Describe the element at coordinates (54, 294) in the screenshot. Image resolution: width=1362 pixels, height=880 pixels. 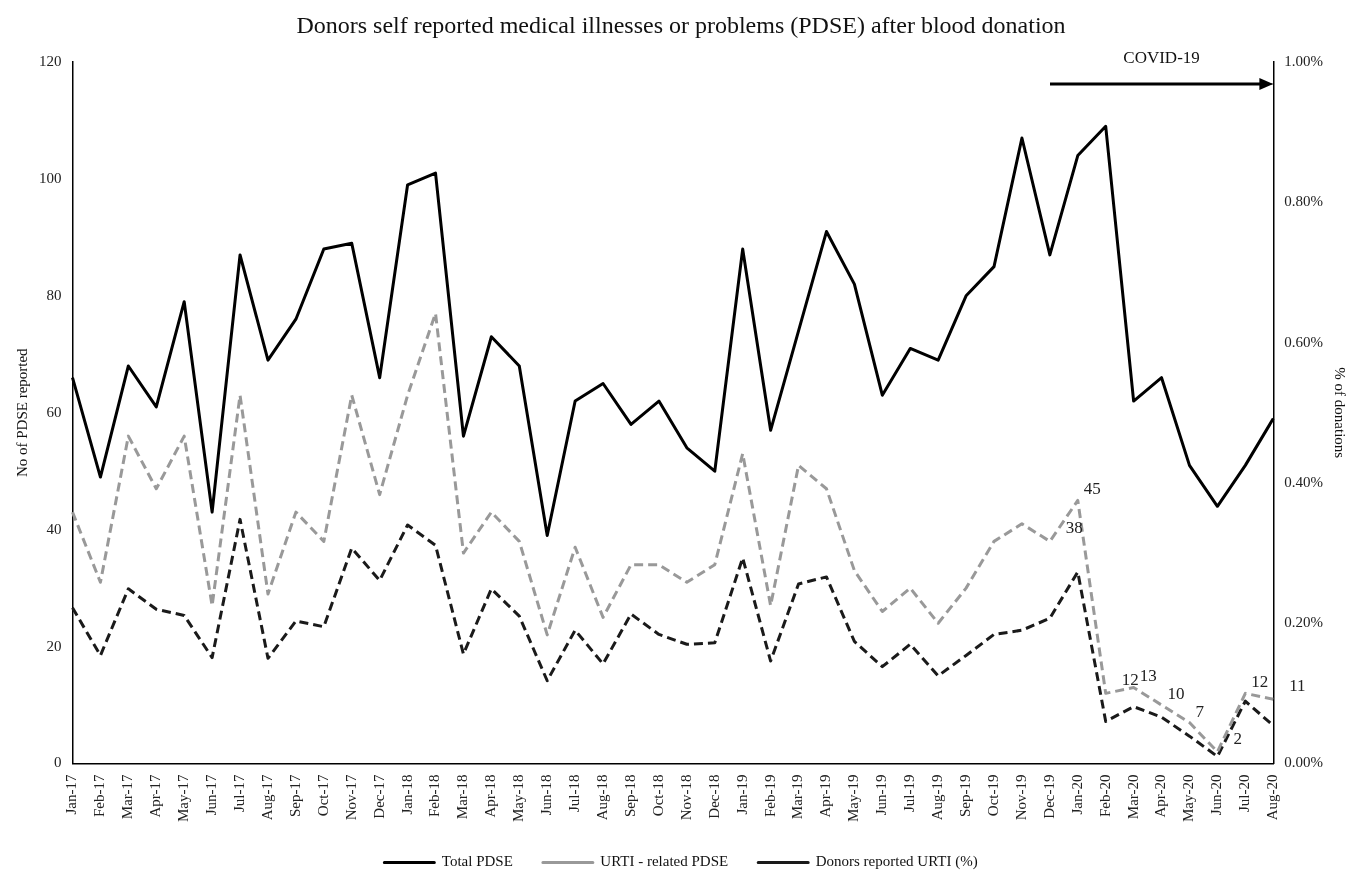
I see `y-tick-label: 80` at that location.